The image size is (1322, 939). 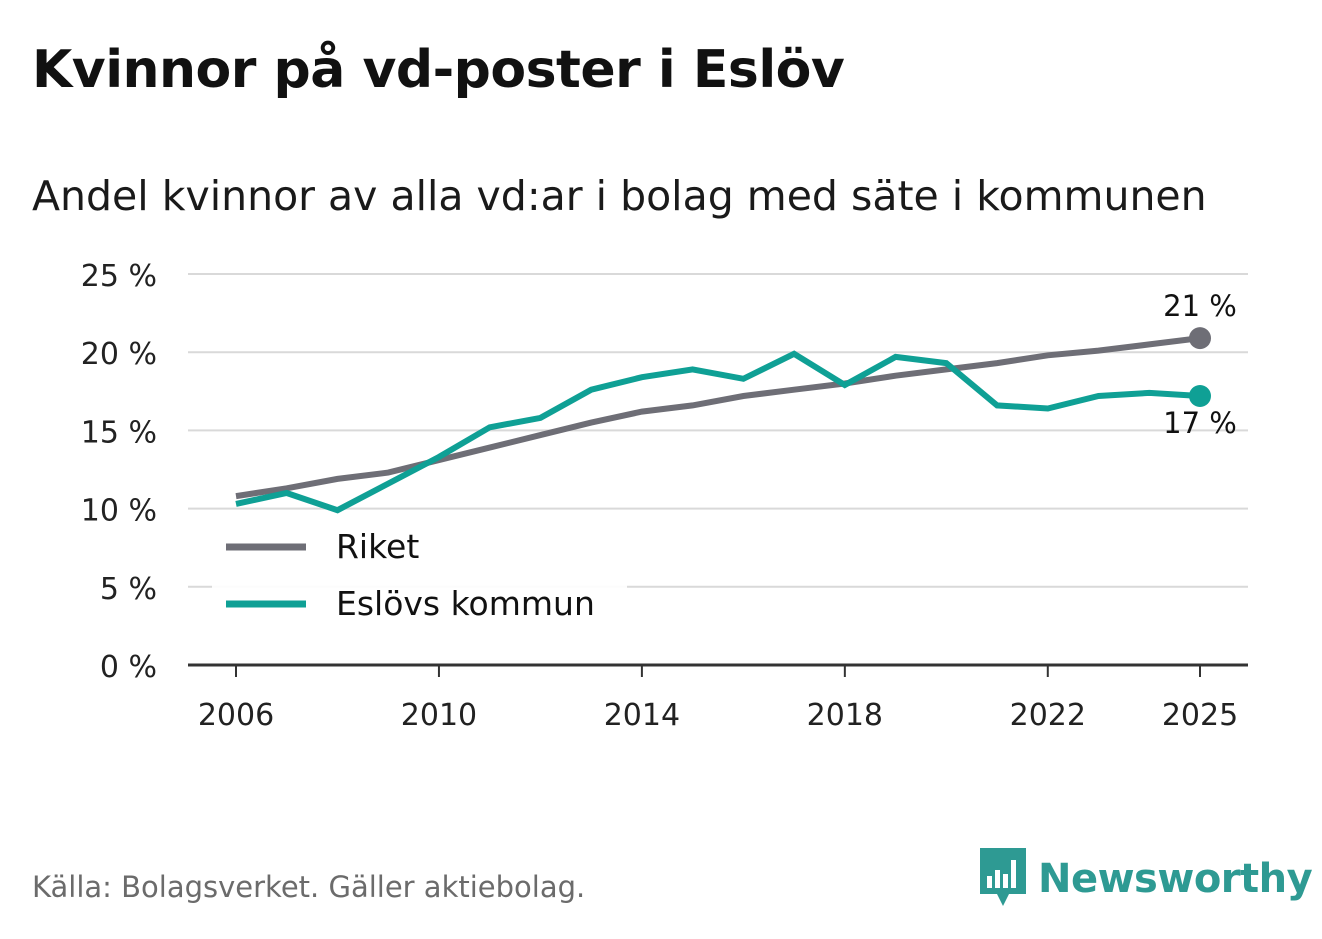 What do you see at coordinates (845, 715) in the screenshot?
I see `x-tick-label: 2018` at bounding box center [845, 715].